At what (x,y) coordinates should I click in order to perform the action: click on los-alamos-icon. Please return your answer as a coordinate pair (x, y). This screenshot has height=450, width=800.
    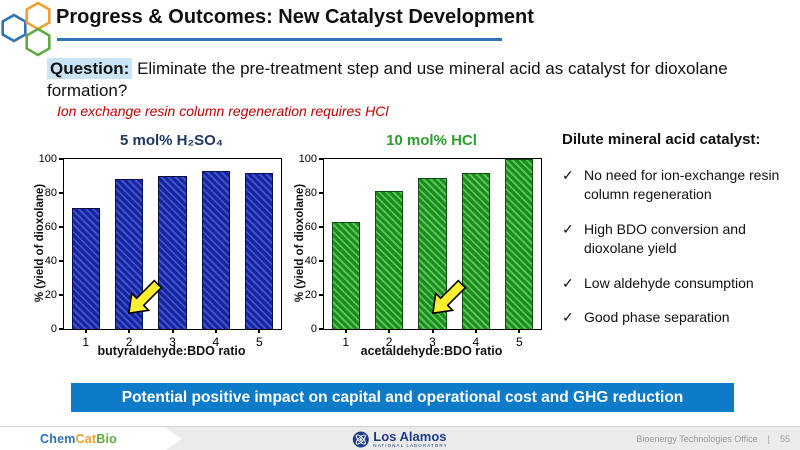
    Looking at the image, I should click on (360, 439).